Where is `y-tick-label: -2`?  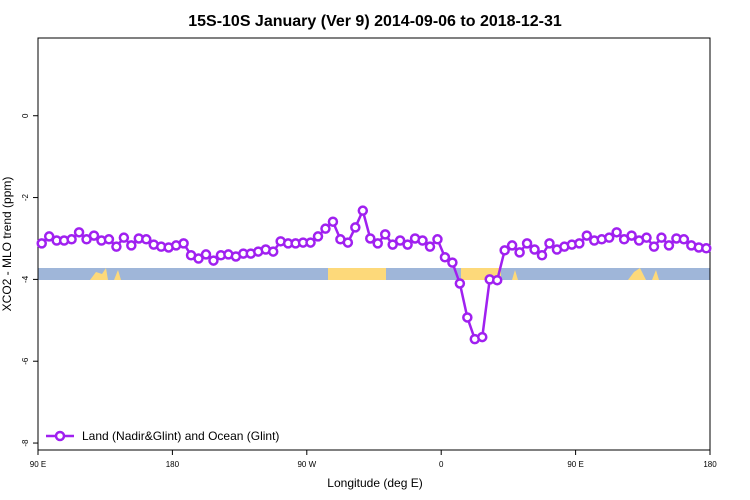 y-tick-label: -2 is located at coordinates (25, 197).